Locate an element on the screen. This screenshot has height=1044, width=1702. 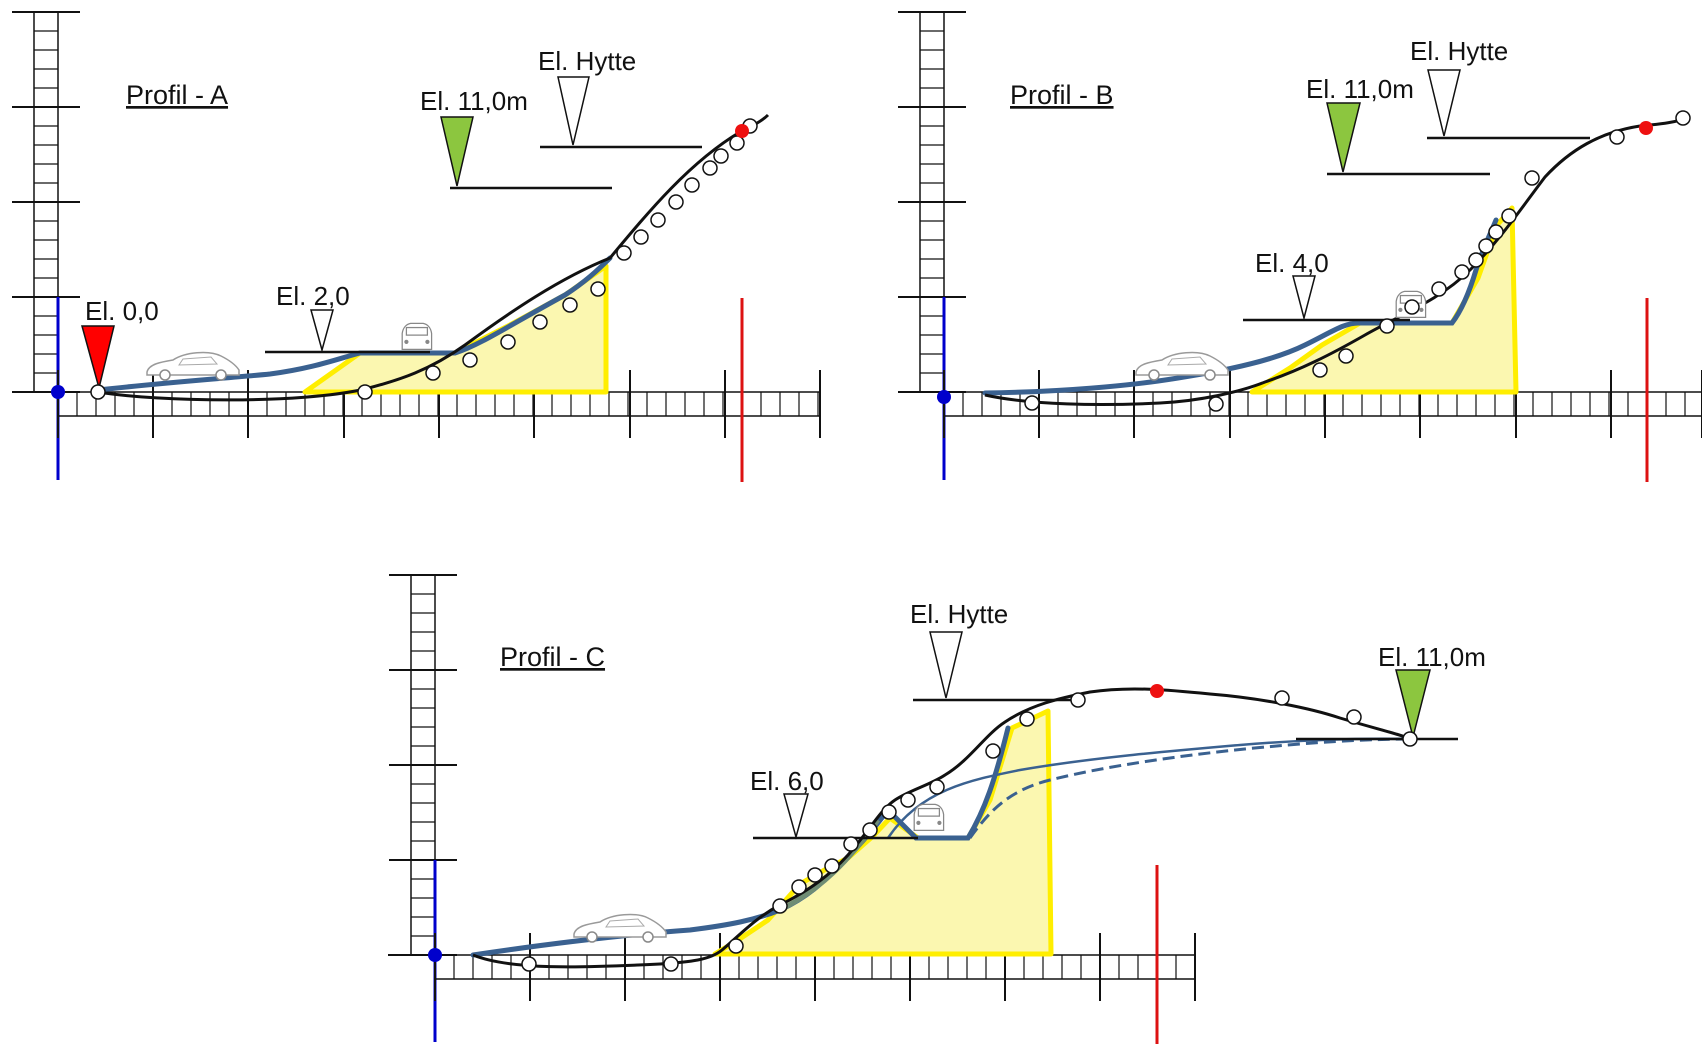
profile-title: Profil - A is located at coordinates (177, 95).